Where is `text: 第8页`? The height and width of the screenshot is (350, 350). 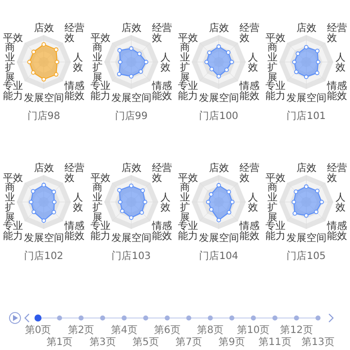
text: 第8页 is located at coordinates (210, 330).